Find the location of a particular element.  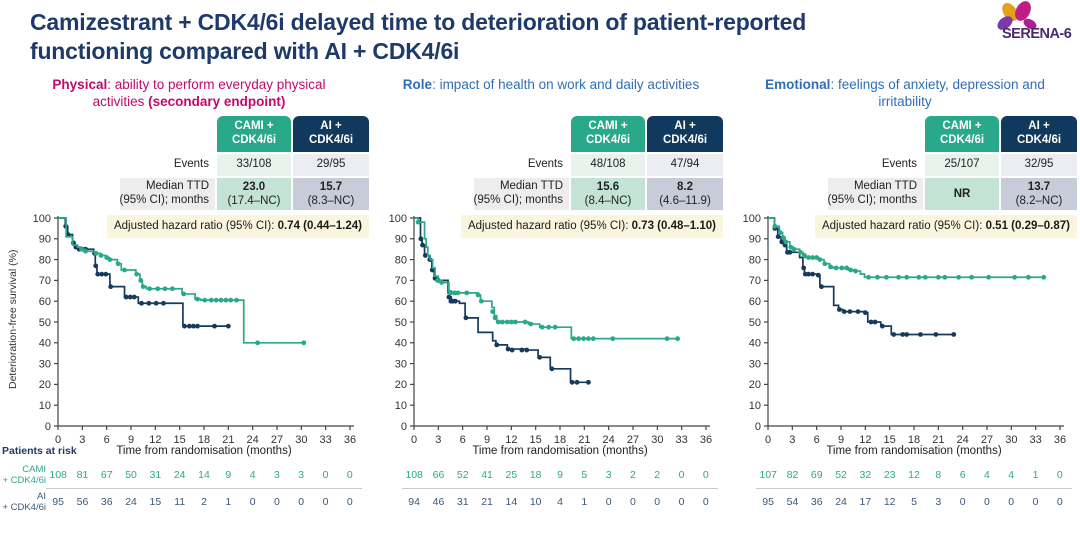

at-risk-count: 2 is located at coordinates (632, 475).